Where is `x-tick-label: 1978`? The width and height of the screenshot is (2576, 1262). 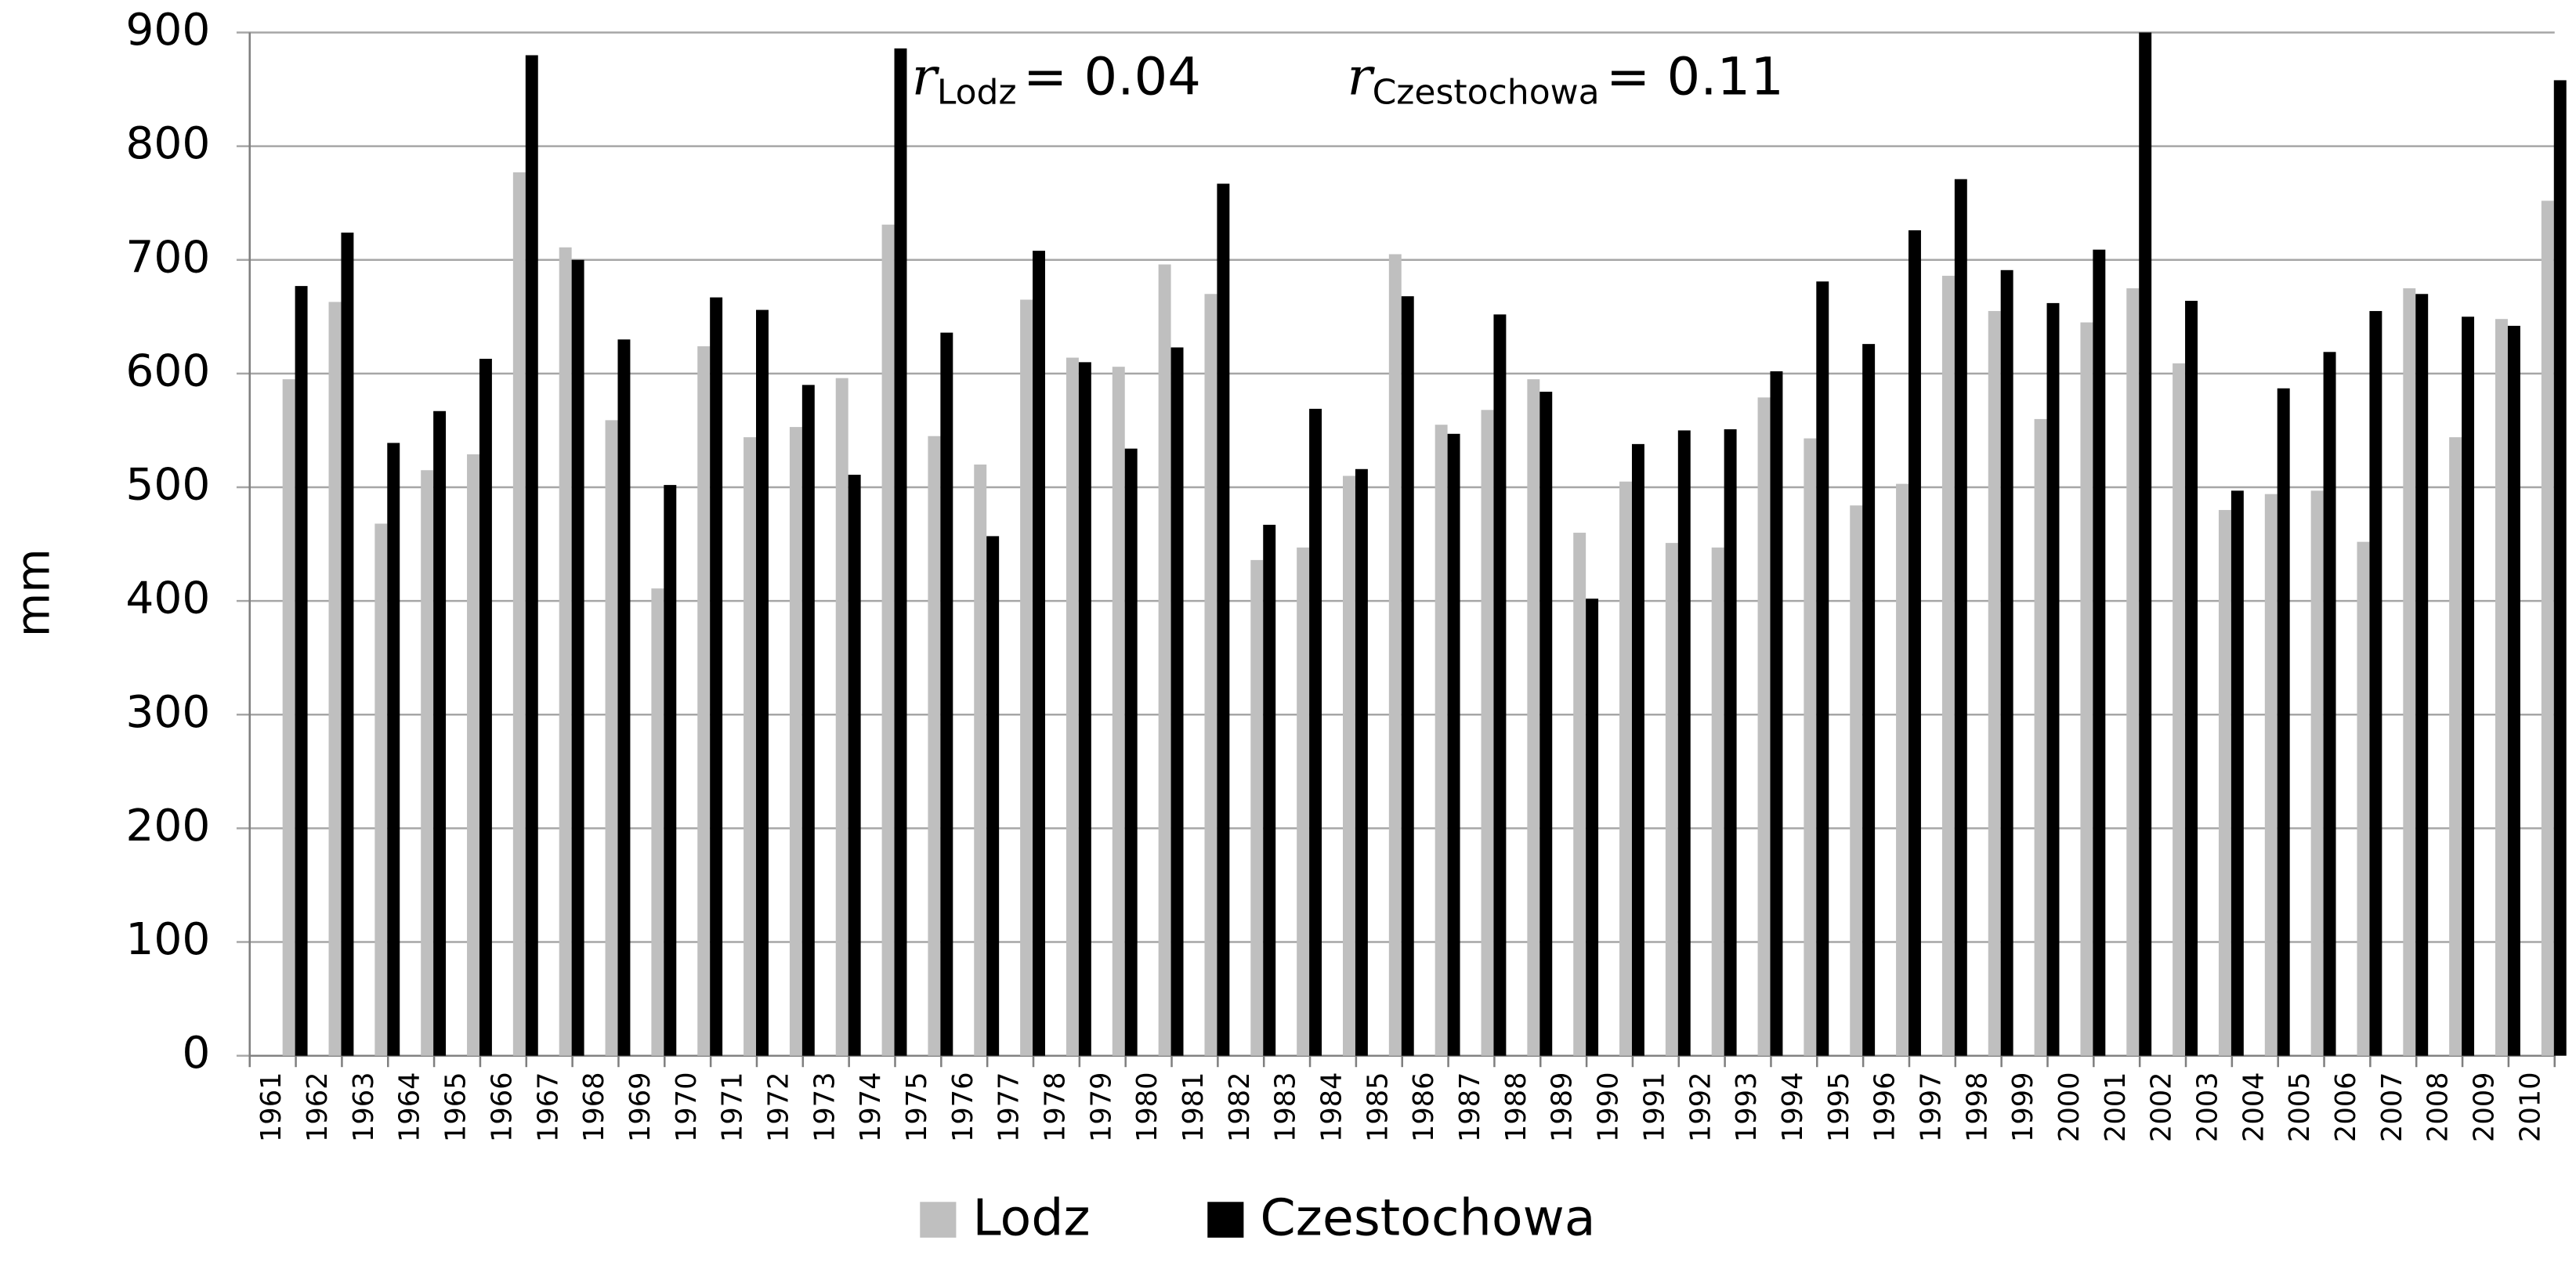 x-tick-label: 1978 is located at coordinates (1055, 1107).